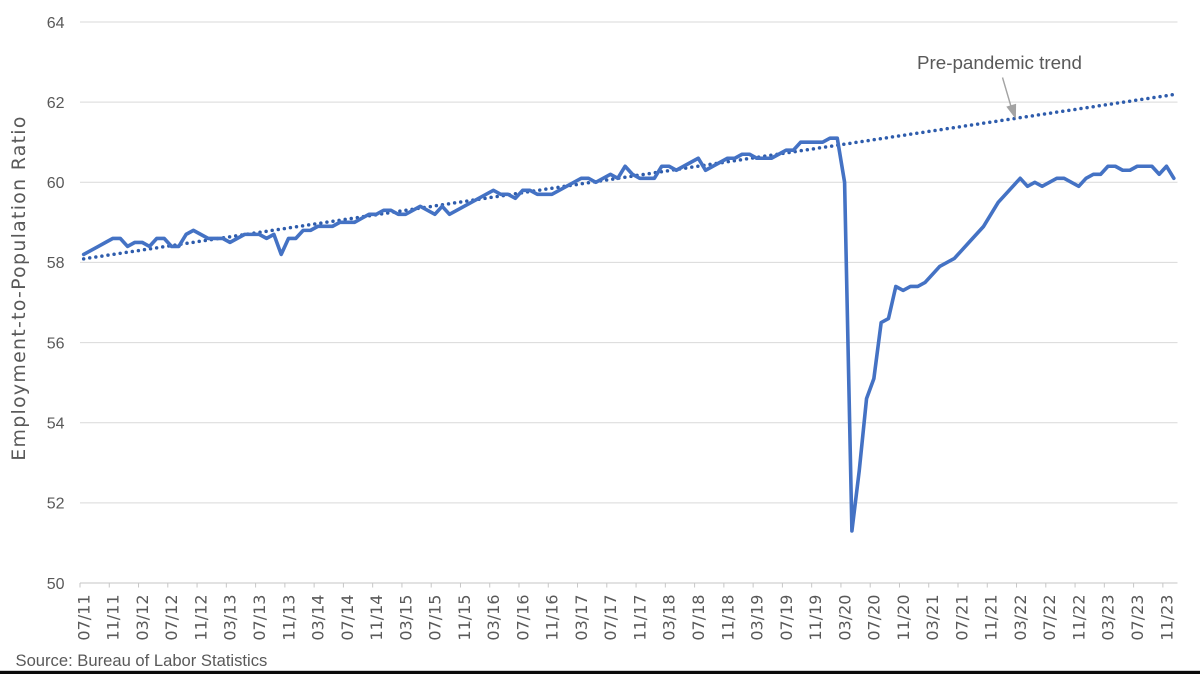  I want to click on x-tick-label-11-20: 11/20, so click(903, 618).